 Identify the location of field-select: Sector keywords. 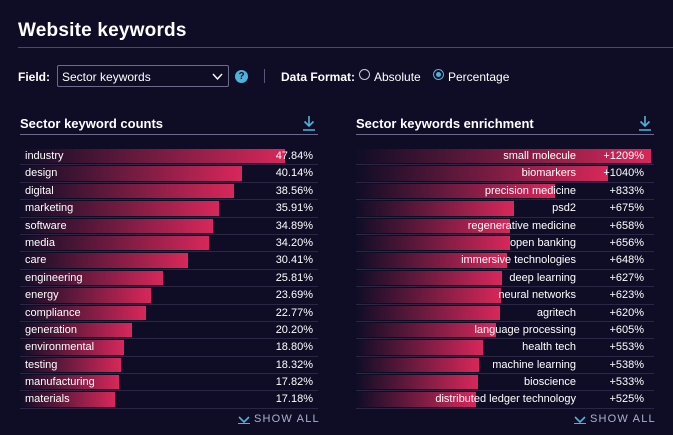
(143, 76).